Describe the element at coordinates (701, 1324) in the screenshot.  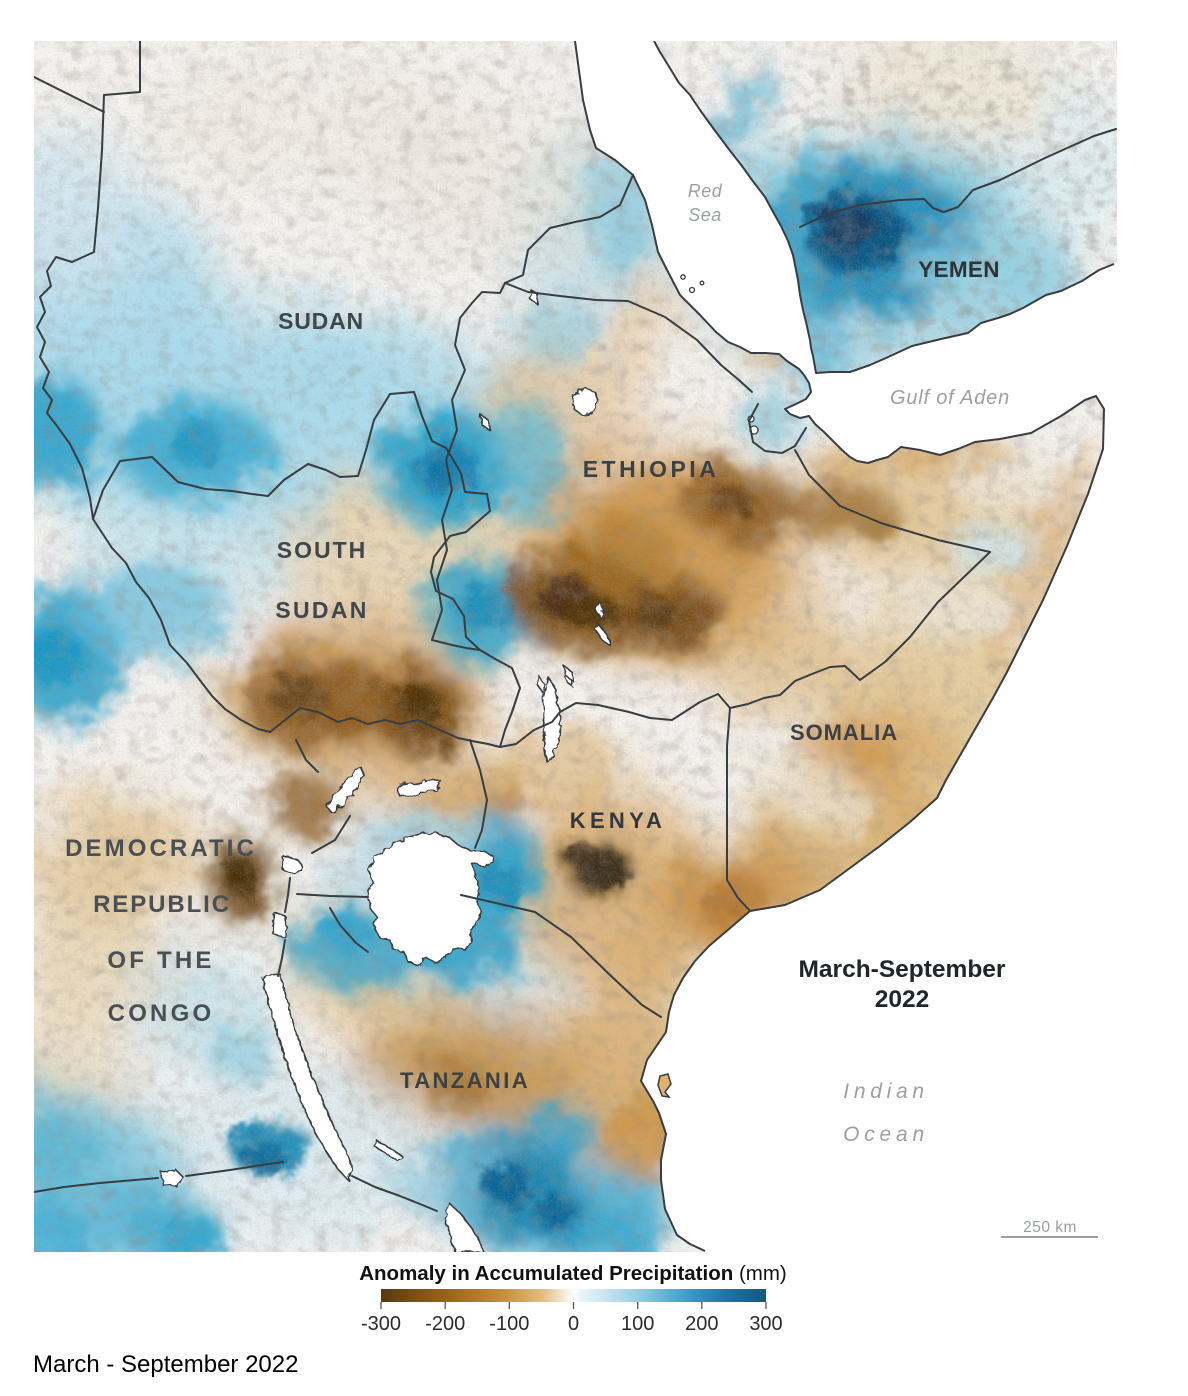
I see `svg-text: 200` at that location.